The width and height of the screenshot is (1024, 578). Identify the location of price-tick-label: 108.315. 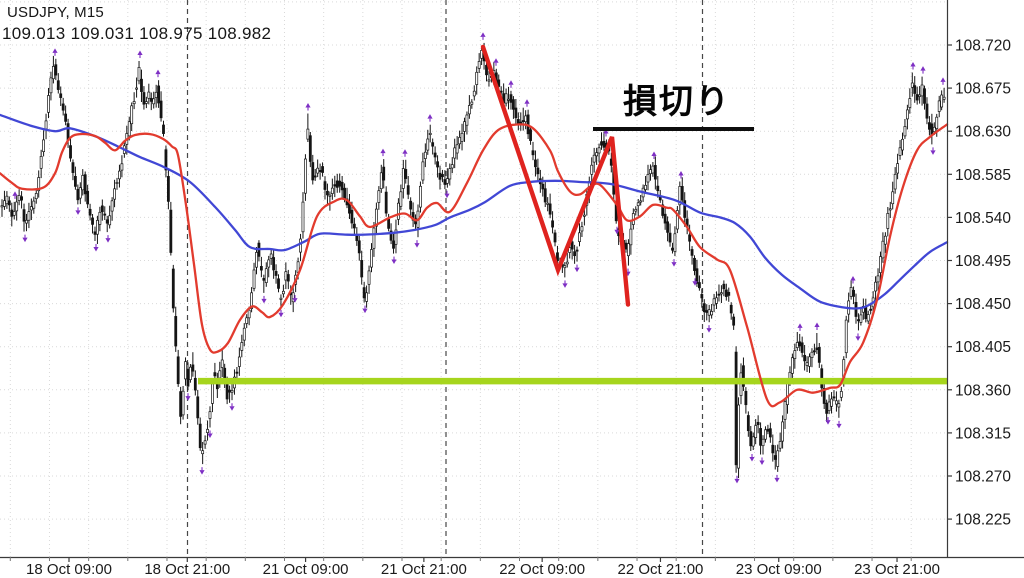
(983, 433).